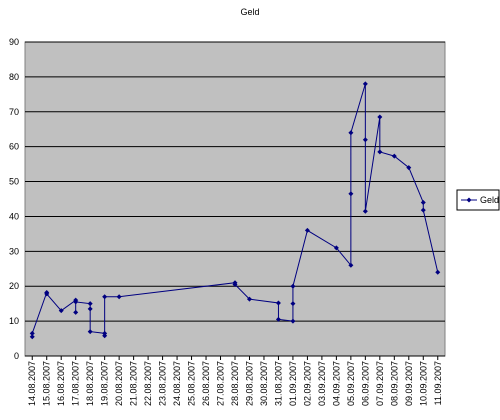  What do you see at coordinates (278, 383) in the screenshot?
I see `x-tick-label: 31.08.2007` at bounding box center [278, 383].